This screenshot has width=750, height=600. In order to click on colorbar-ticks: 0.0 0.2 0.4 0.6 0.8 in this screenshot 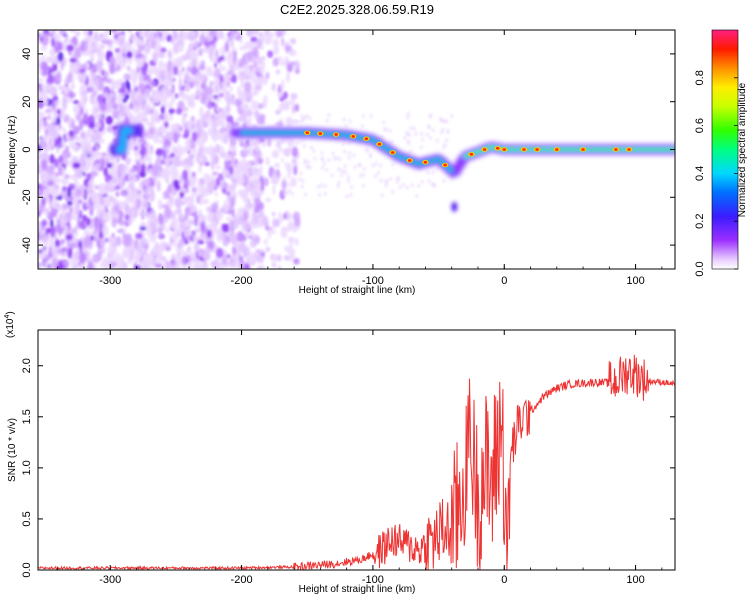, I will do `click(716, 173)`.